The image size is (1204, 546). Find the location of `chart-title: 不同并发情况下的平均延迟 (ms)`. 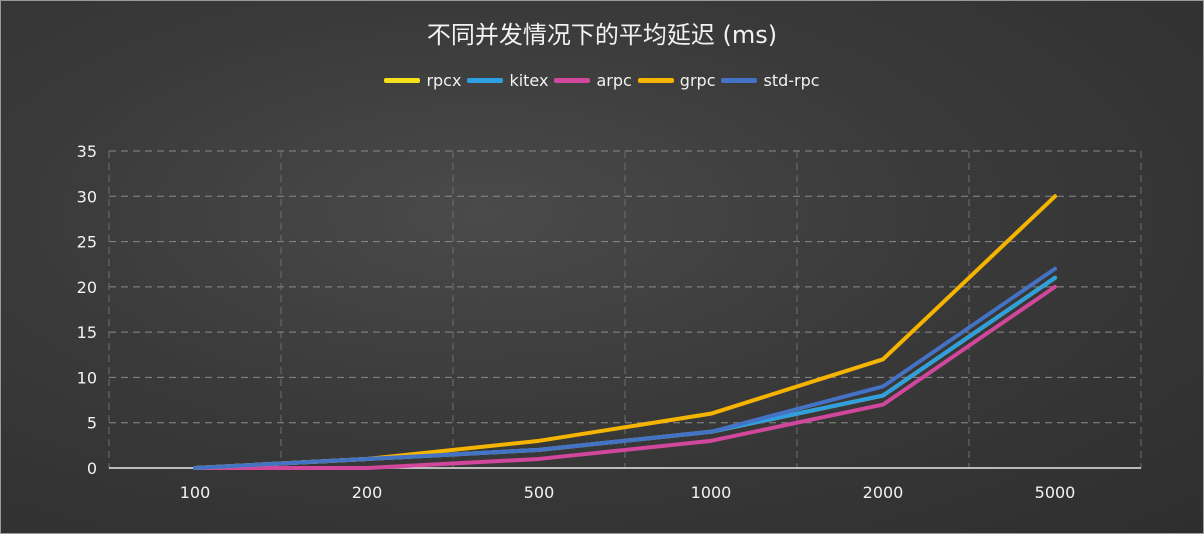

chart-title: 不同并发情况下的平均延迟 (ms) is located at coordinates (602, 35).